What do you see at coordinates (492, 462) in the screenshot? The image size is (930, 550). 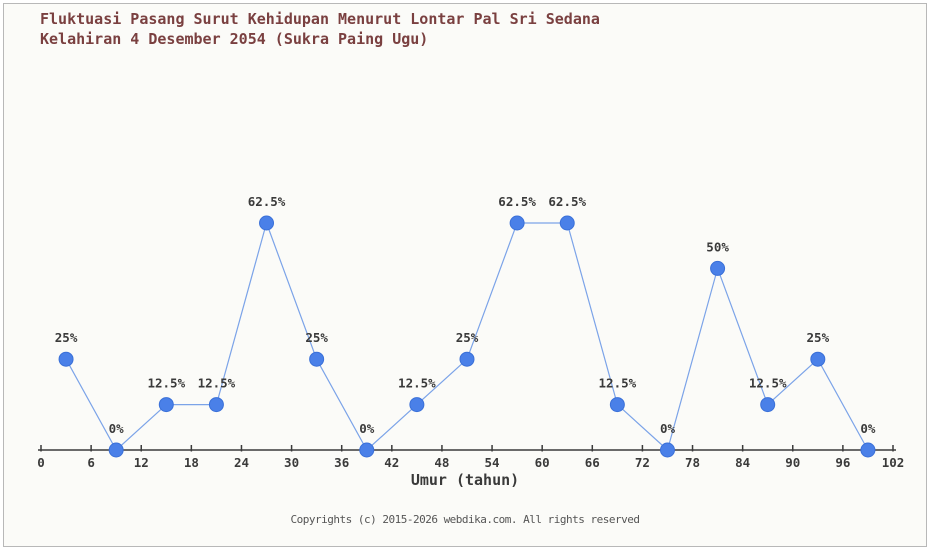 I see `x-tick-label: 54` at bounding box center [492, 462].